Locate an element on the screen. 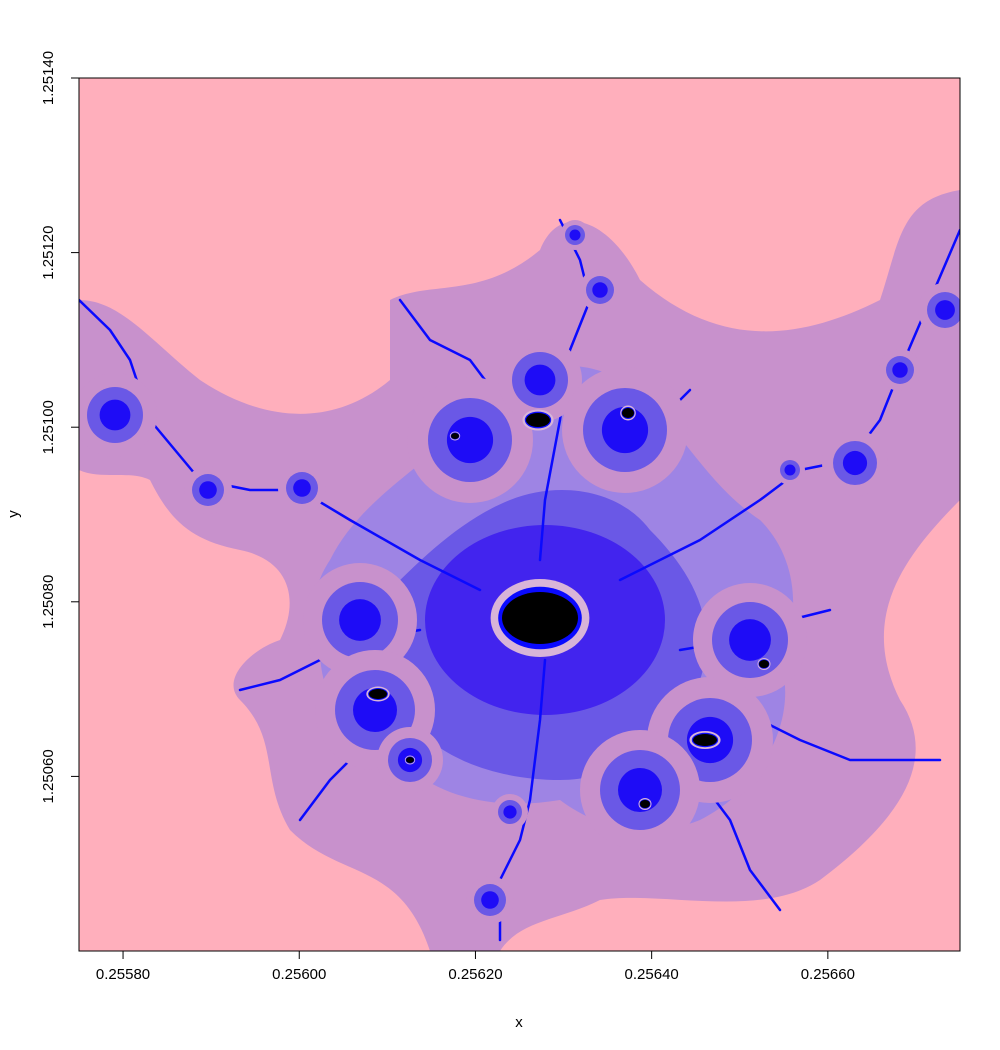 The height and width of the screenshot is (1050, 1000). main-minibrot is located at coordinates (540, 618).